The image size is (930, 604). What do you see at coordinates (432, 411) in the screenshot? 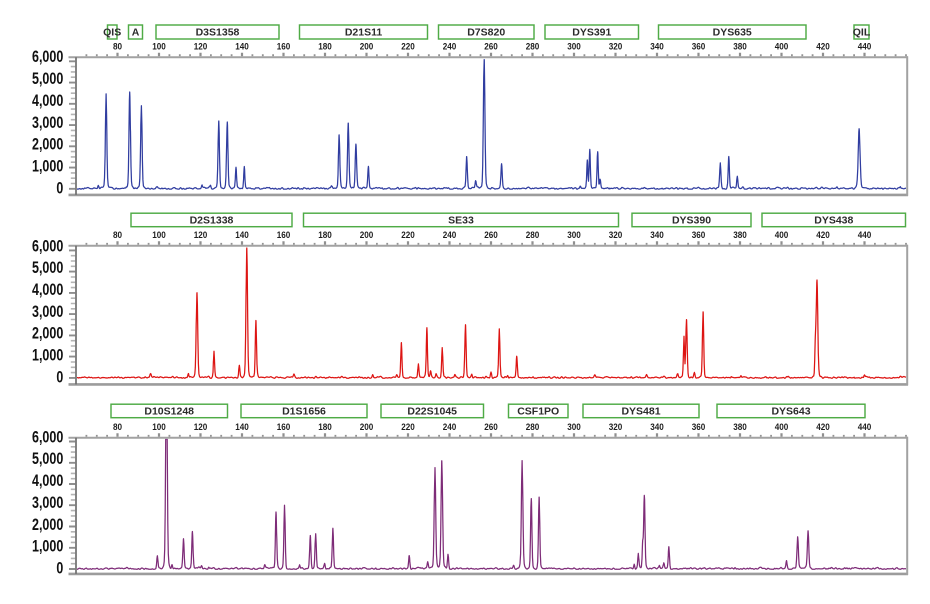
I see `svg-text: D22S1045` at bounding box center [432, 411].